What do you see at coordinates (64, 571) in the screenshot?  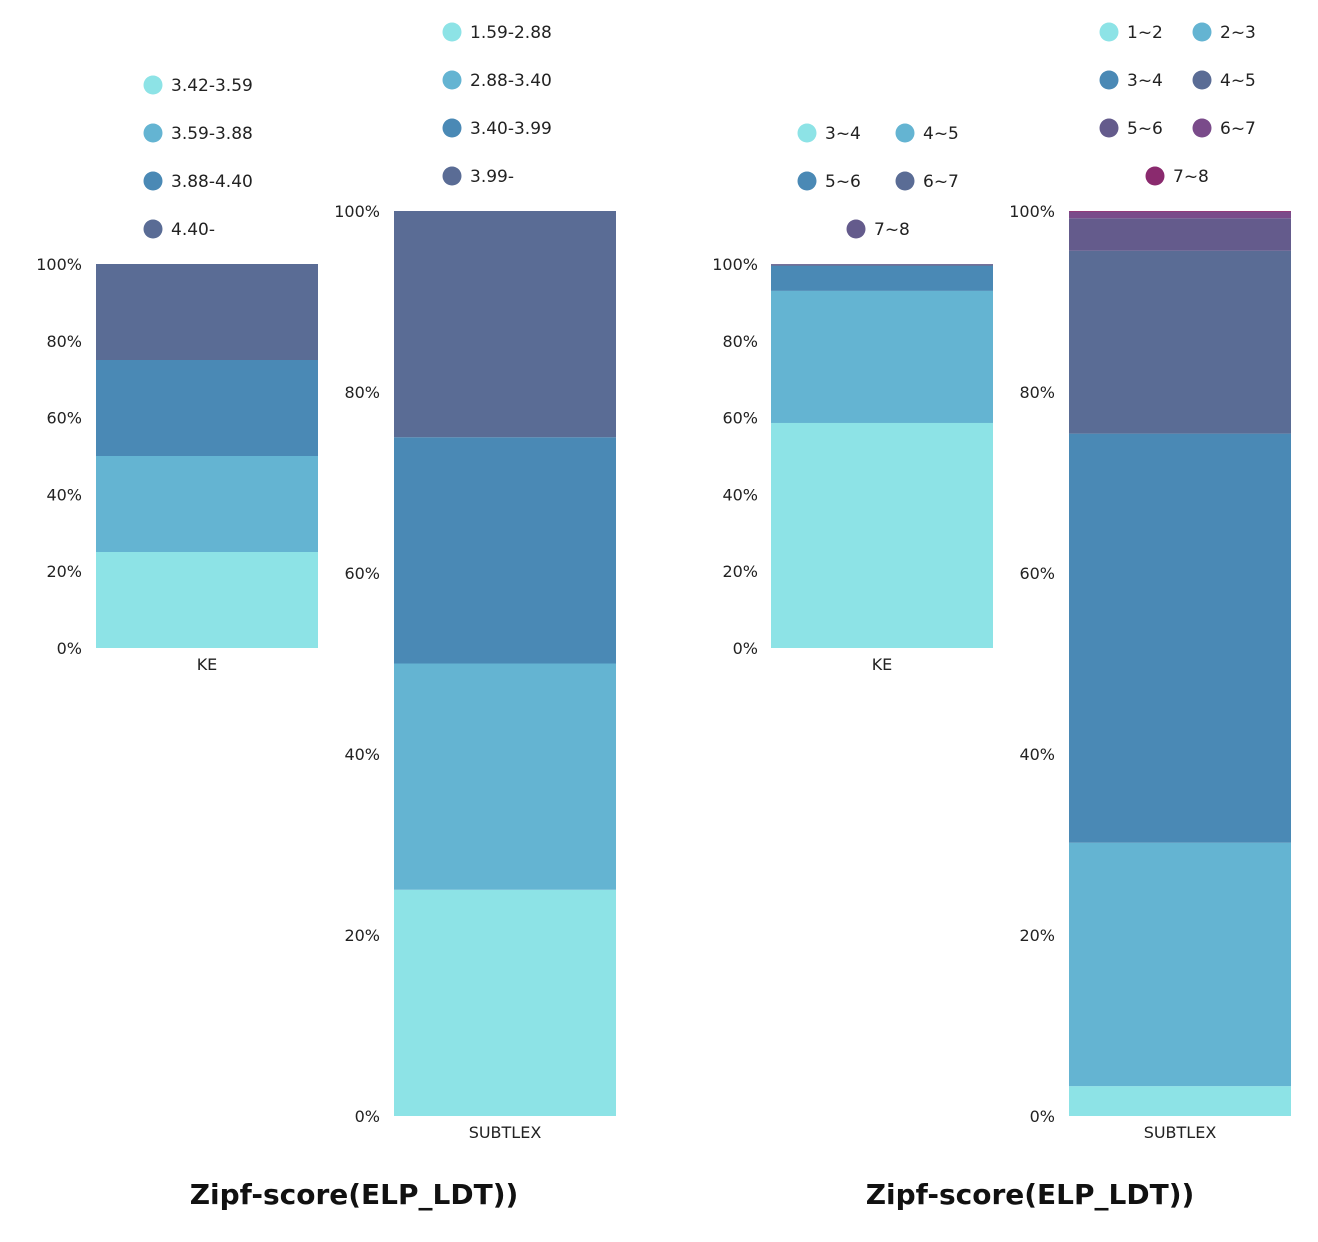 I see `ytick-label-0-ke-1: 20%` at bounding box center [64, 571].